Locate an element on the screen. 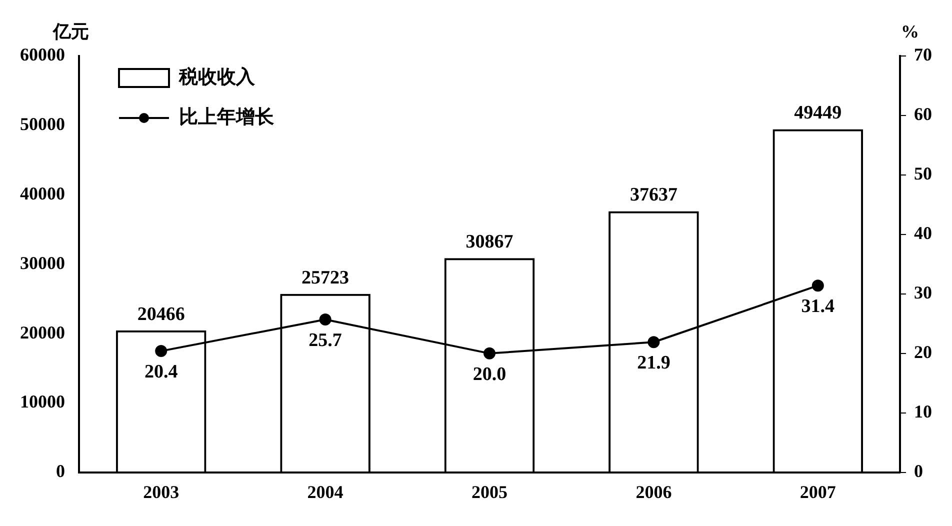 Image resolution: width=952 pixels, height=526 pixels. y-axis-title: 亿元 is located at coordinates (70, 32).